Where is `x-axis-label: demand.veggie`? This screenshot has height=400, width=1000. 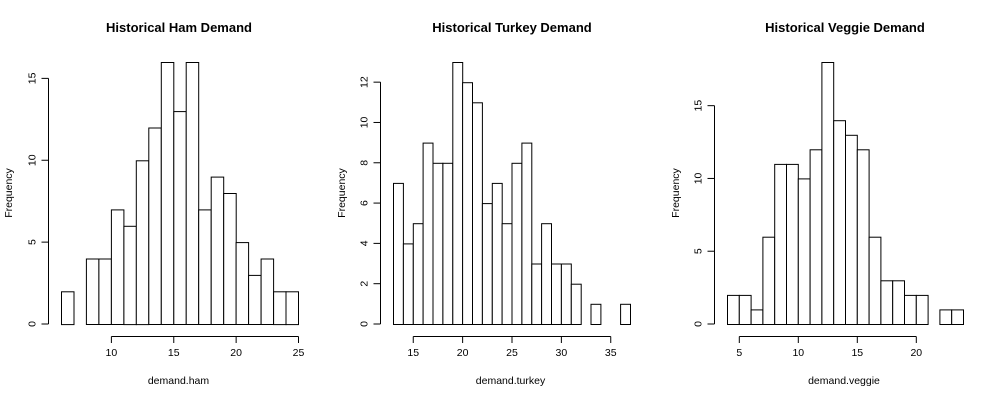 x-axis-label: demand.veggie is located at coordinates (844, 381).